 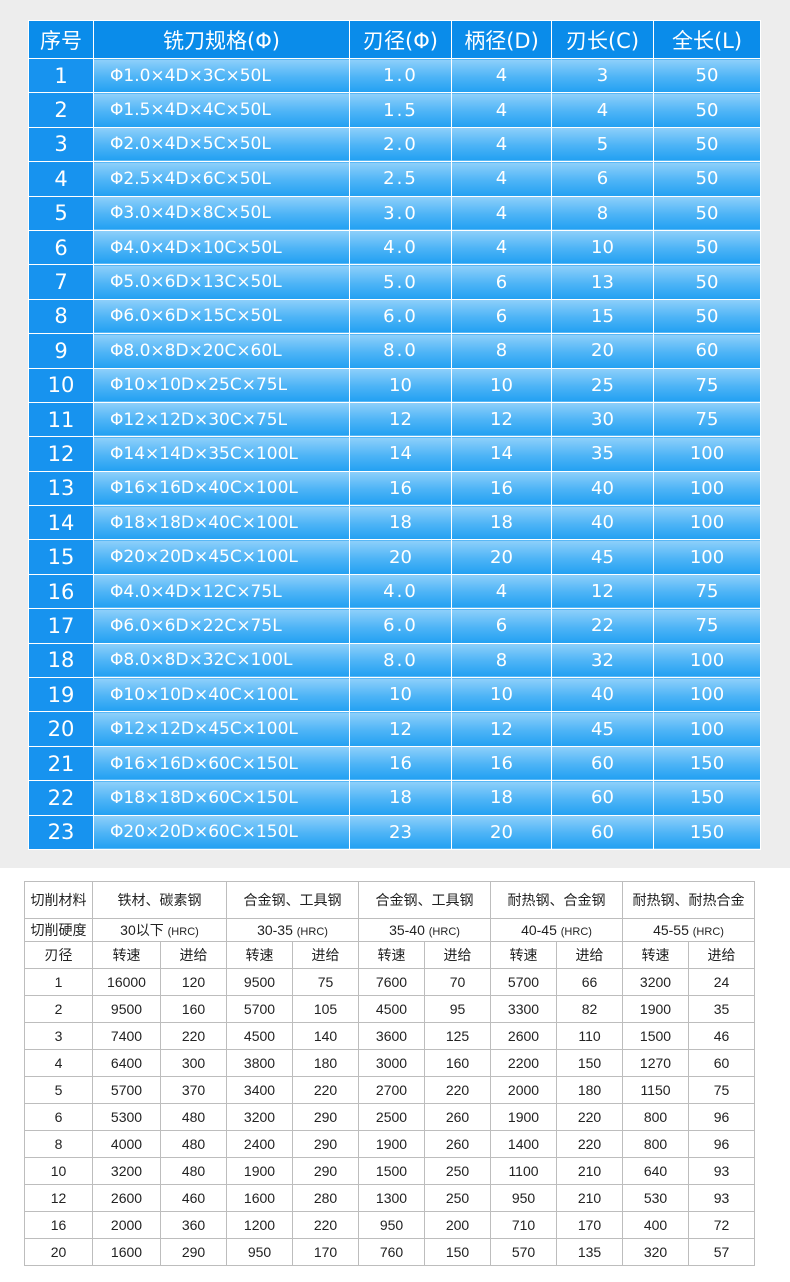 I want to click on blade-length-cell: 10, so click(x=602, y=247).